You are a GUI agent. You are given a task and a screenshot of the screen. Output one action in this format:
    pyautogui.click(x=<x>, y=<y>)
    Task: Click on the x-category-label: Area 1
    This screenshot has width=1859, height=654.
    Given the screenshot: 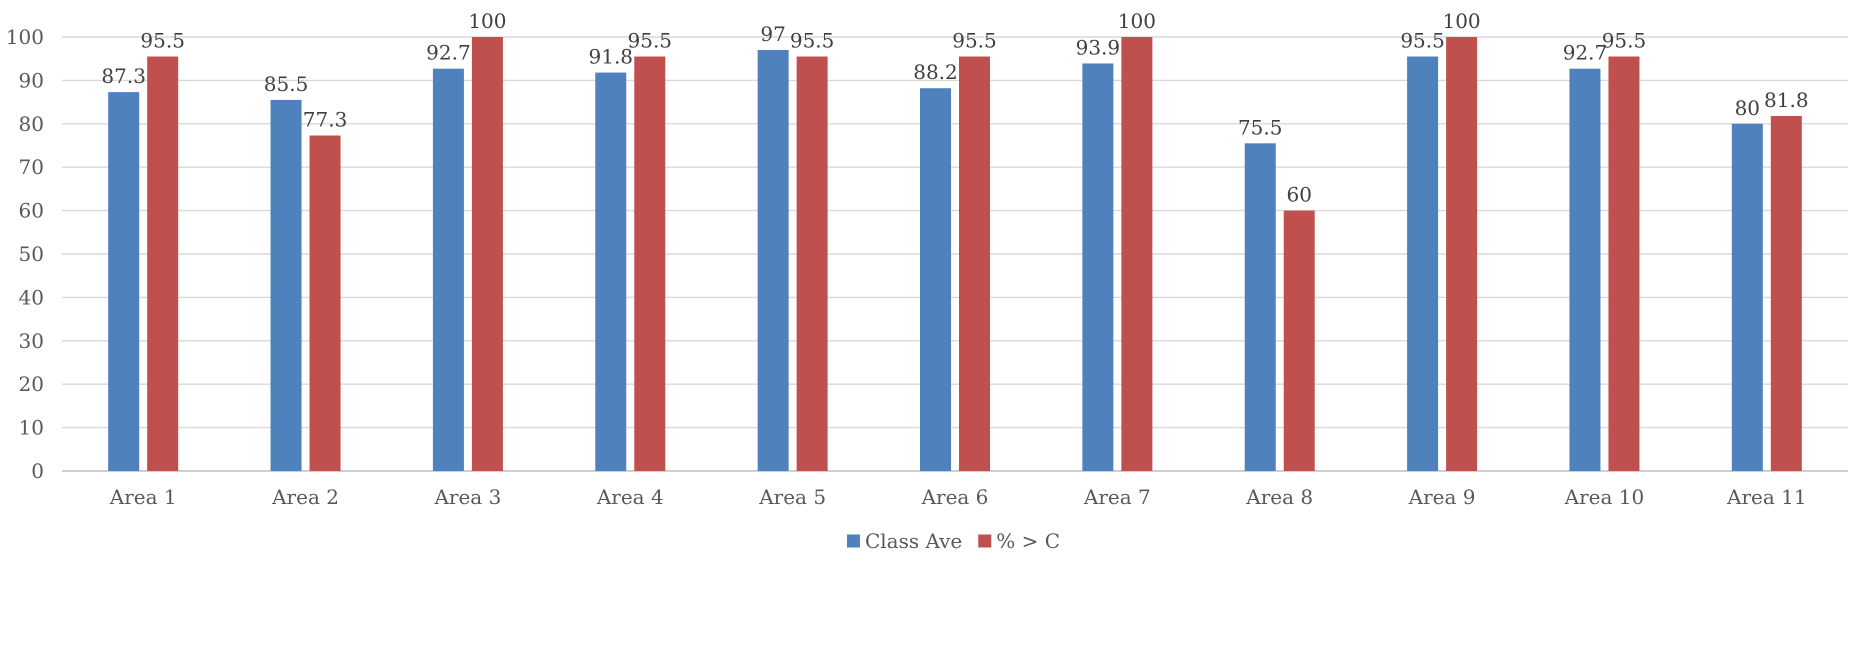 What is the action you would take?
    pyautogui.click(x=143, y=497)
    